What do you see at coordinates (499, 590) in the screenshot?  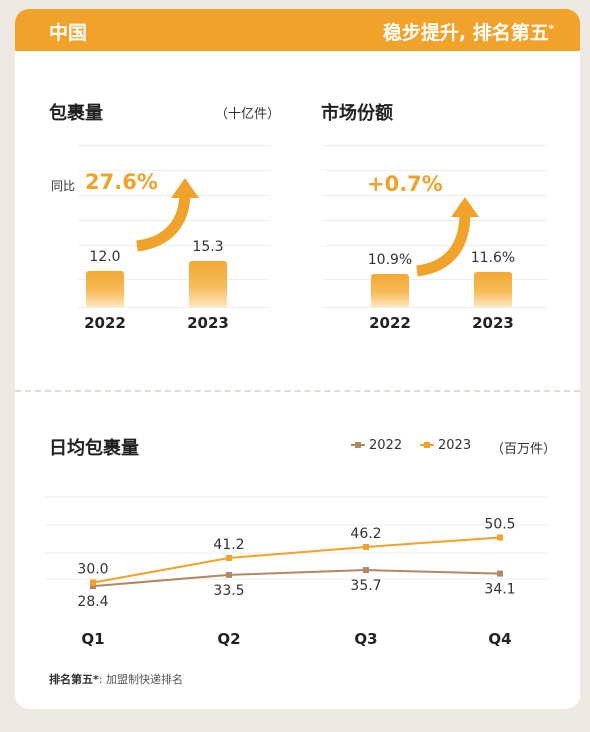 I see `data-label-2022-Q4: 34.1` at bounding box center [499, 590].